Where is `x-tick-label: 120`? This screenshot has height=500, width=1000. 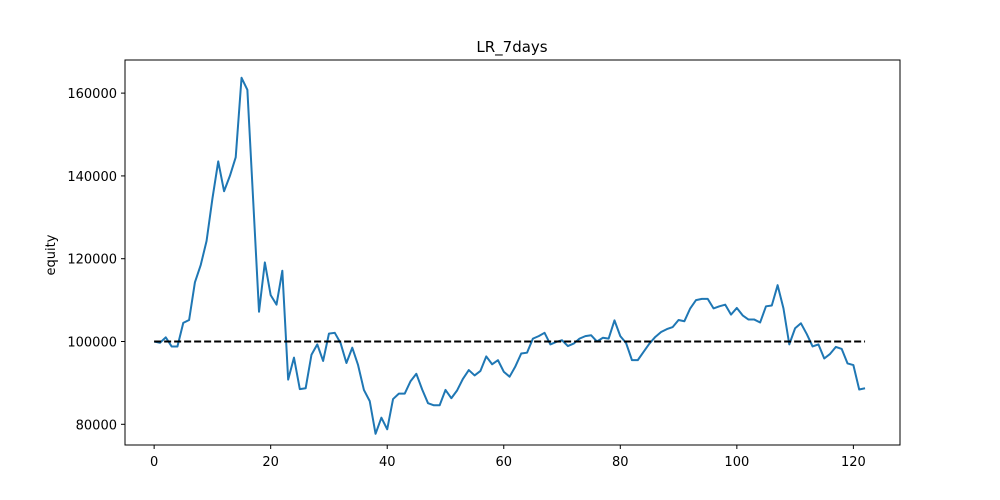 x-tick-label: 120 is located at coordinates (853, 462).